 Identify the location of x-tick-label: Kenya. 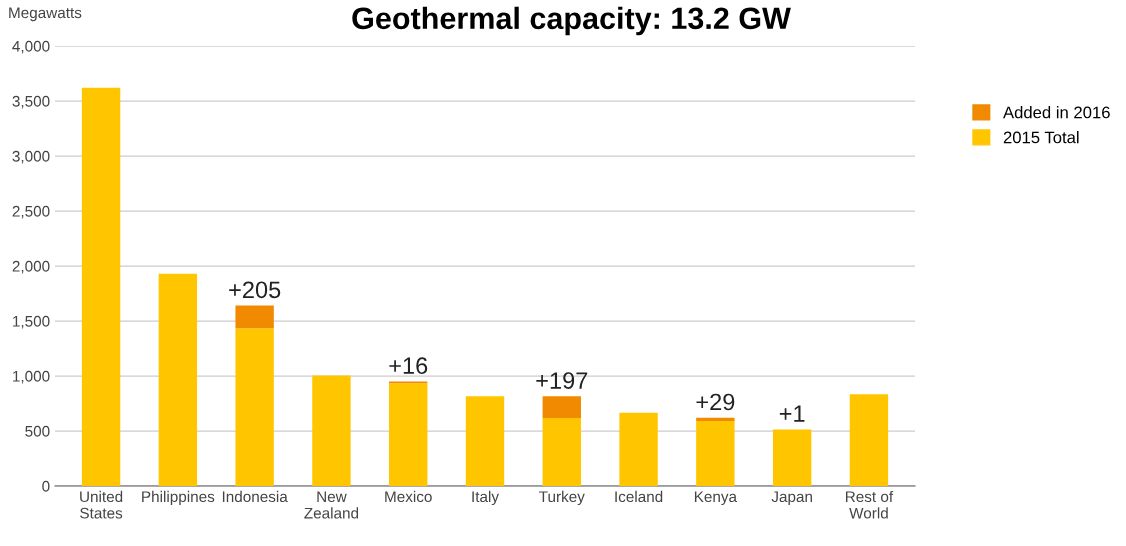
(716, 498).